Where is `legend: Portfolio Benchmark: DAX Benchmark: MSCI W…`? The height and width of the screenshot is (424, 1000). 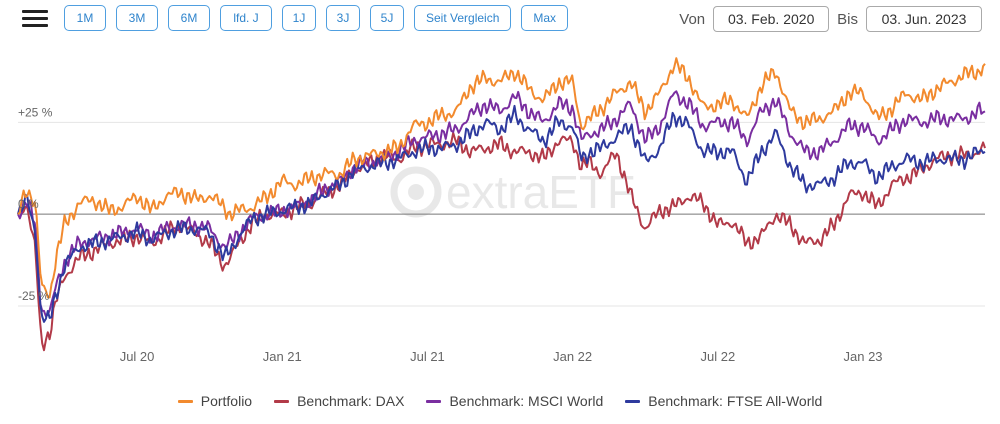 legend: Portfolio Benchmark: DAX Benchmark: MSCI W… is located at coordinates (500, 401).